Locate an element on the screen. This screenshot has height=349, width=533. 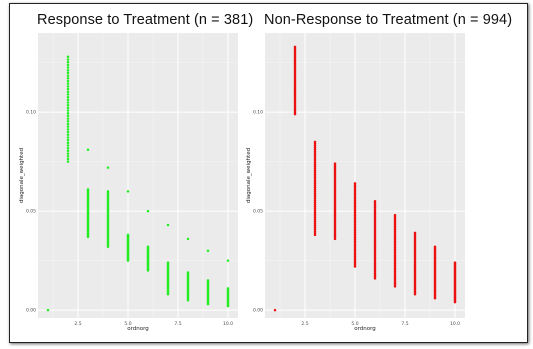
x-axis-title: ordnorg is located at coordinates (138, 329).